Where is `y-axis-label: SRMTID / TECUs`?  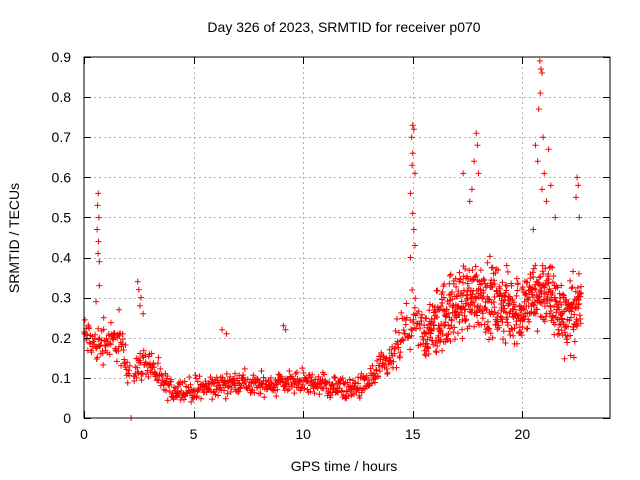
y-axis-label: SRMTID / TECUs is located at coordinates (14, 238).